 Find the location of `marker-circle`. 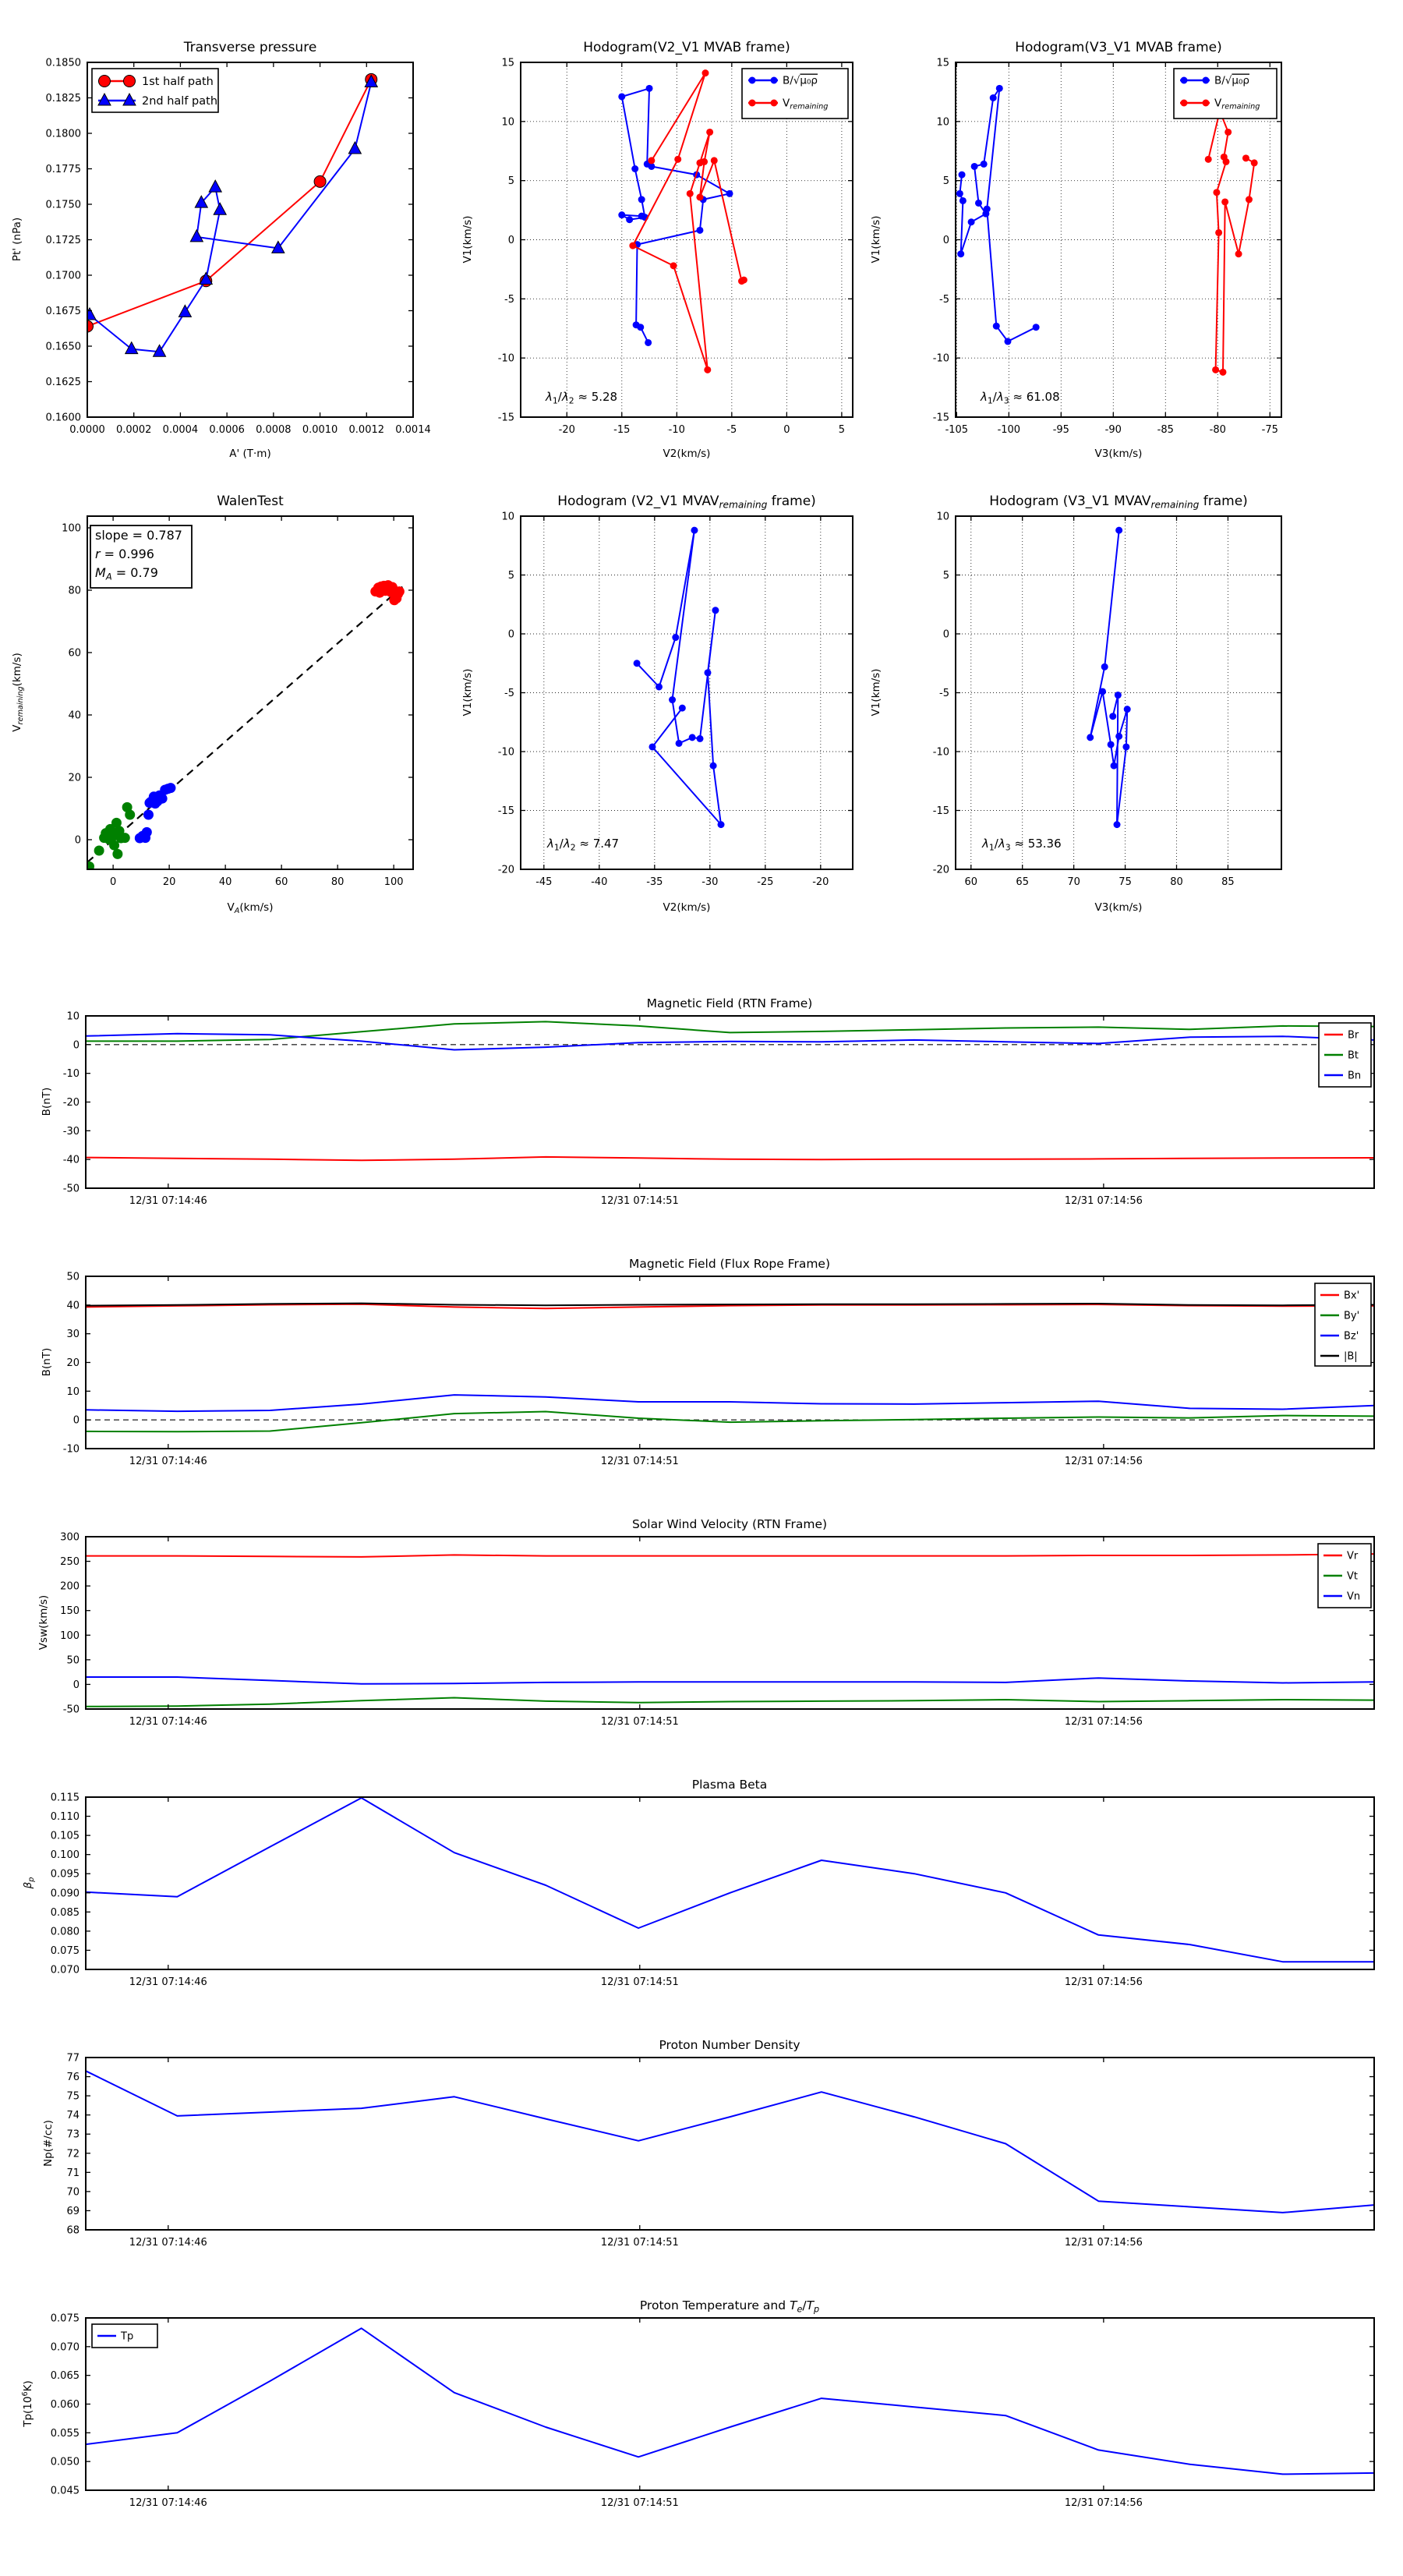

marker-circle is located at coordinates (129, 81).